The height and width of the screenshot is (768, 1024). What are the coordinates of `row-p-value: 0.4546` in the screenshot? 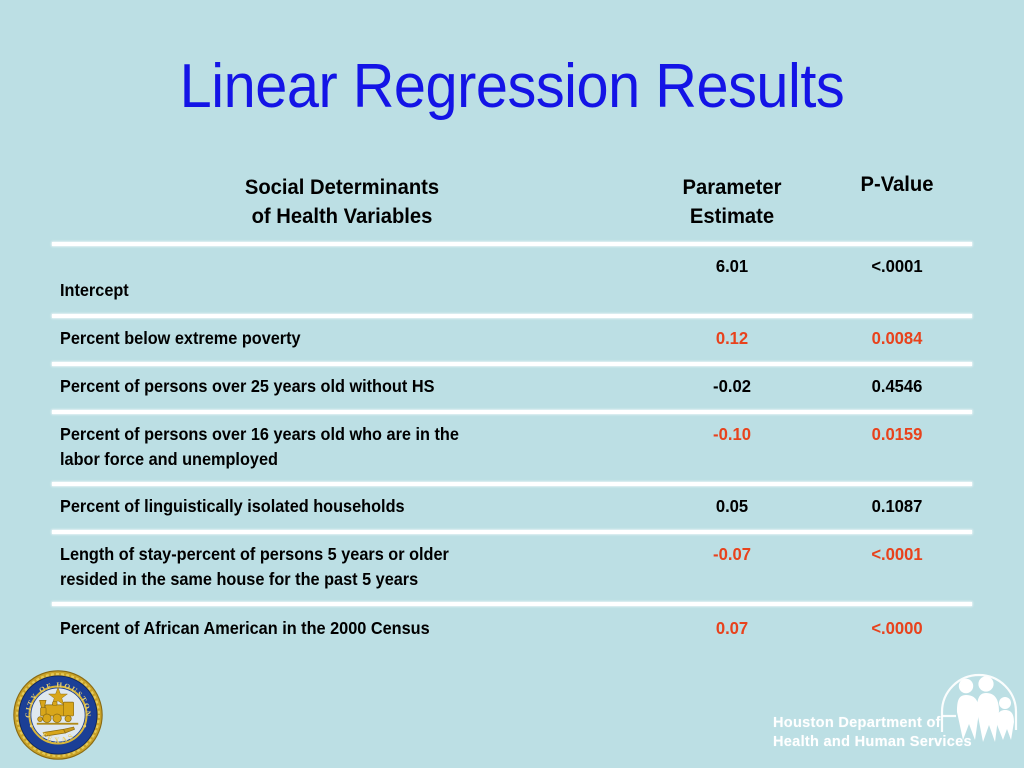 It's located at (897, 386).